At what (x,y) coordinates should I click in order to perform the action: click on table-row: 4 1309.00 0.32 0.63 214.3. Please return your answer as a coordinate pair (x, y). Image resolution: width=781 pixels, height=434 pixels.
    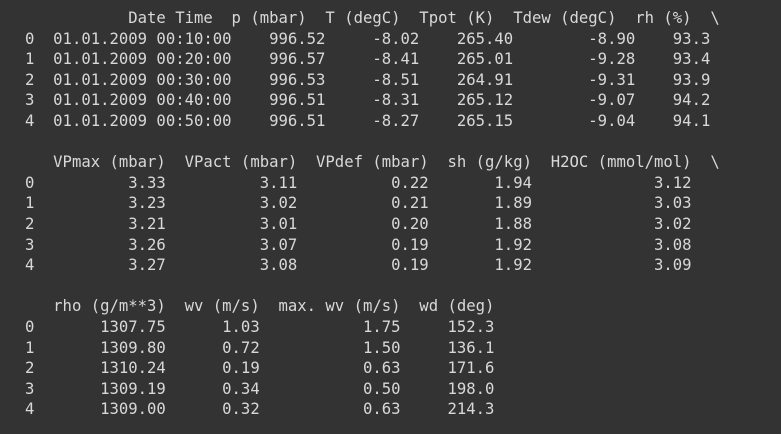
    Looking at the image, I should click on (260, 409).